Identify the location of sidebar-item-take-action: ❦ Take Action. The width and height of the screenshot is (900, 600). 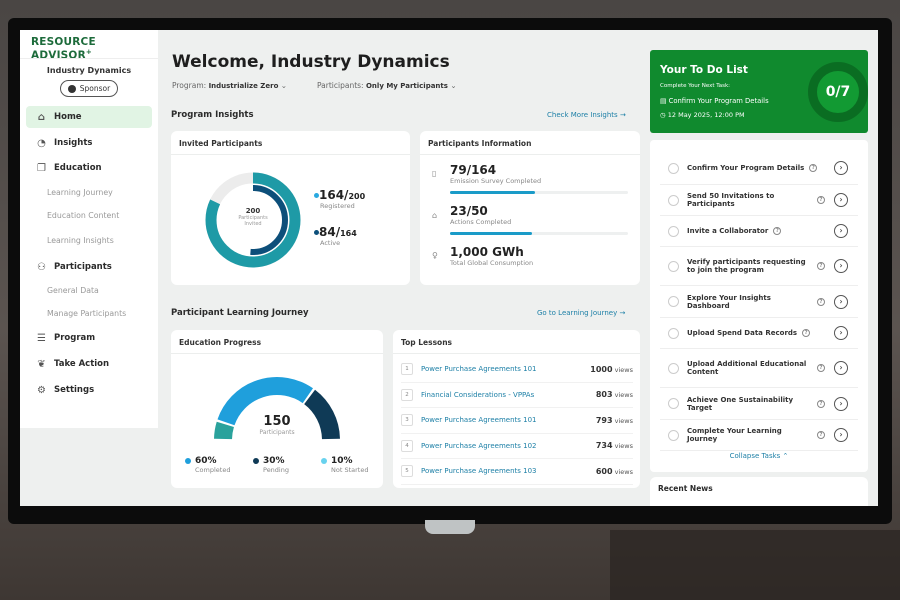
(73, 364).